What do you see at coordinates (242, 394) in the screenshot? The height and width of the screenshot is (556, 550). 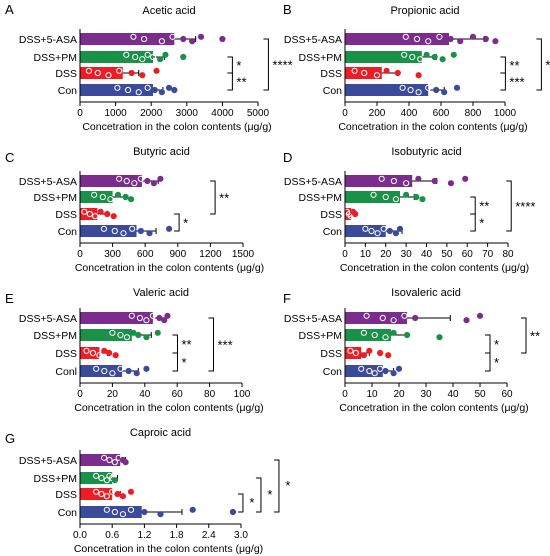 I see `x-tick-label: 100` at bounding box center [242, 394].